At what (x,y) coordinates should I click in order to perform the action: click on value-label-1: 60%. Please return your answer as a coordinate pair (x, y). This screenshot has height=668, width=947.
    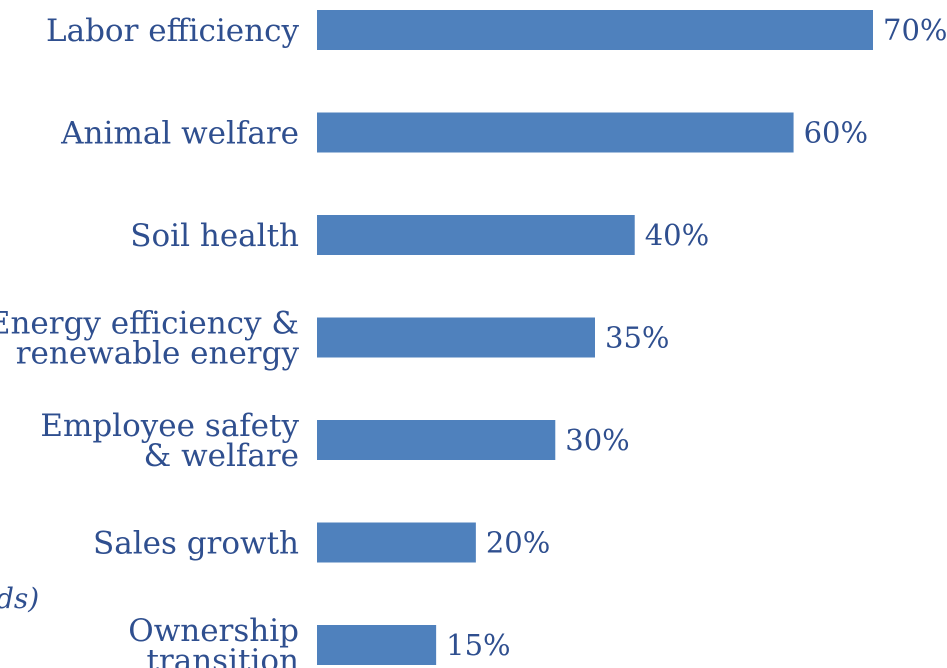
    Looking at the image, I should click on (836, 133).